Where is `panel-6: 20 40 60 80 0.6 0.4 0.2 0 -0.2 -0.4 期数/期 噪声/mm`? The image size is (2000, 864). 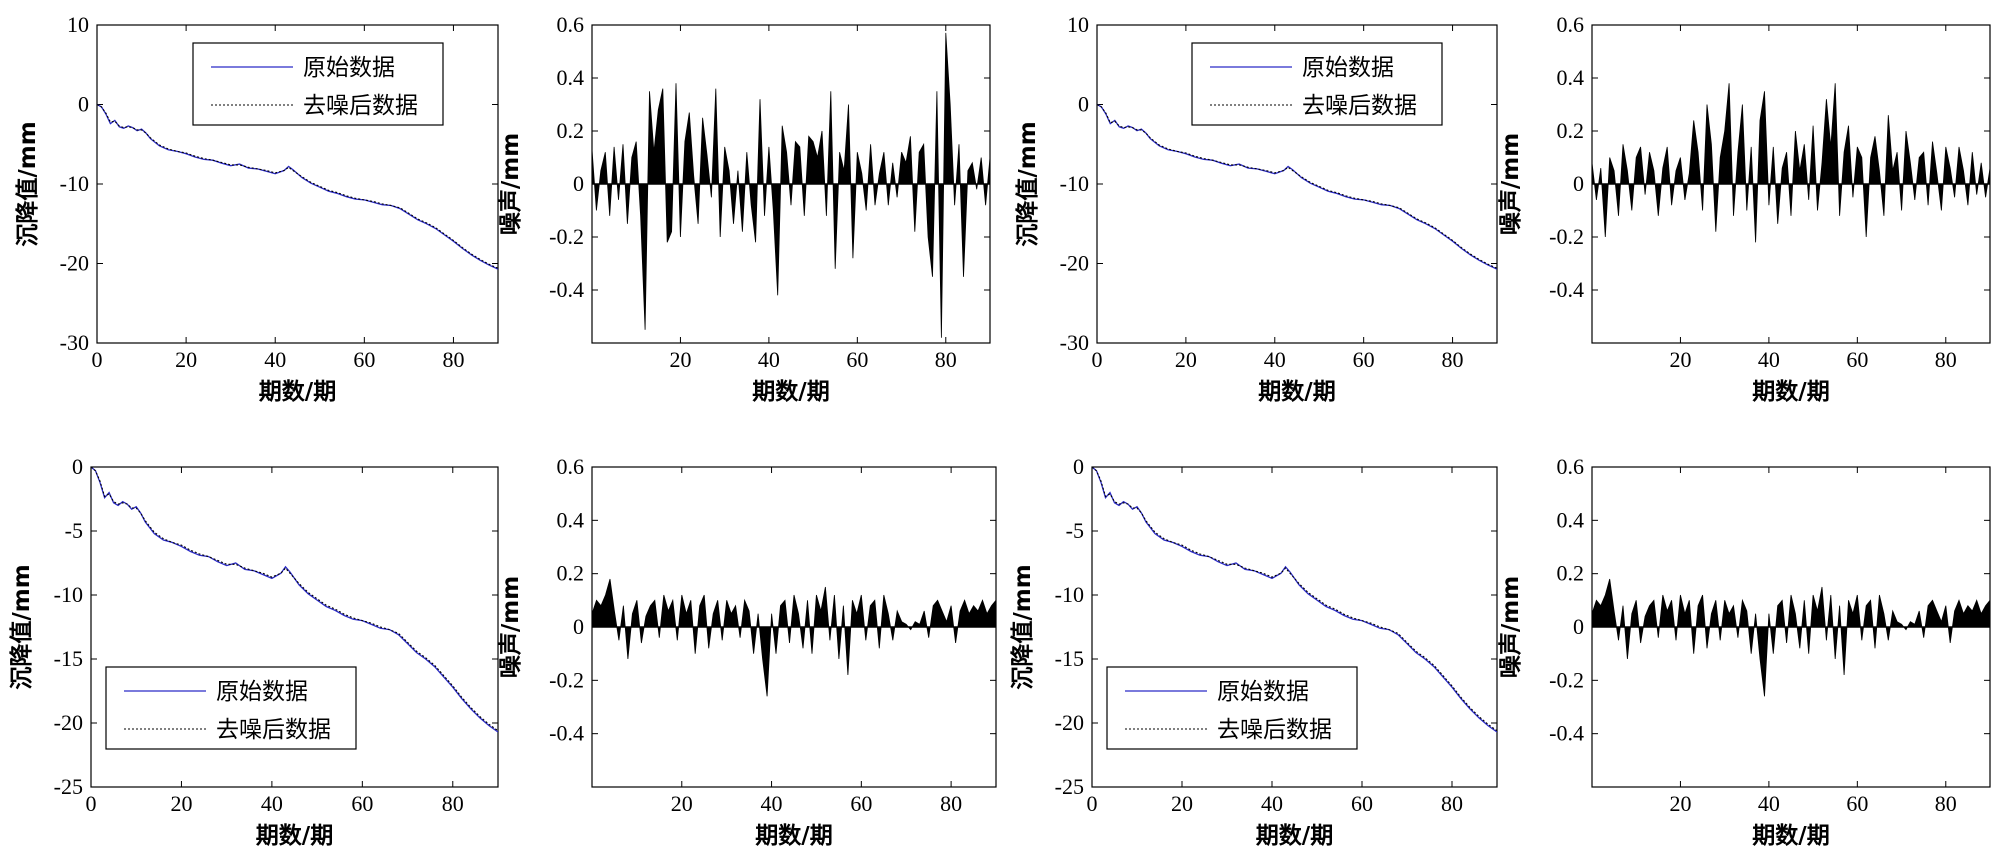
panel-6: 20 40 60 80 0.6 0.4 0.2 0 -0.2 -0.4 期数/期 噪声/mm is located at coordinates (747, 651).